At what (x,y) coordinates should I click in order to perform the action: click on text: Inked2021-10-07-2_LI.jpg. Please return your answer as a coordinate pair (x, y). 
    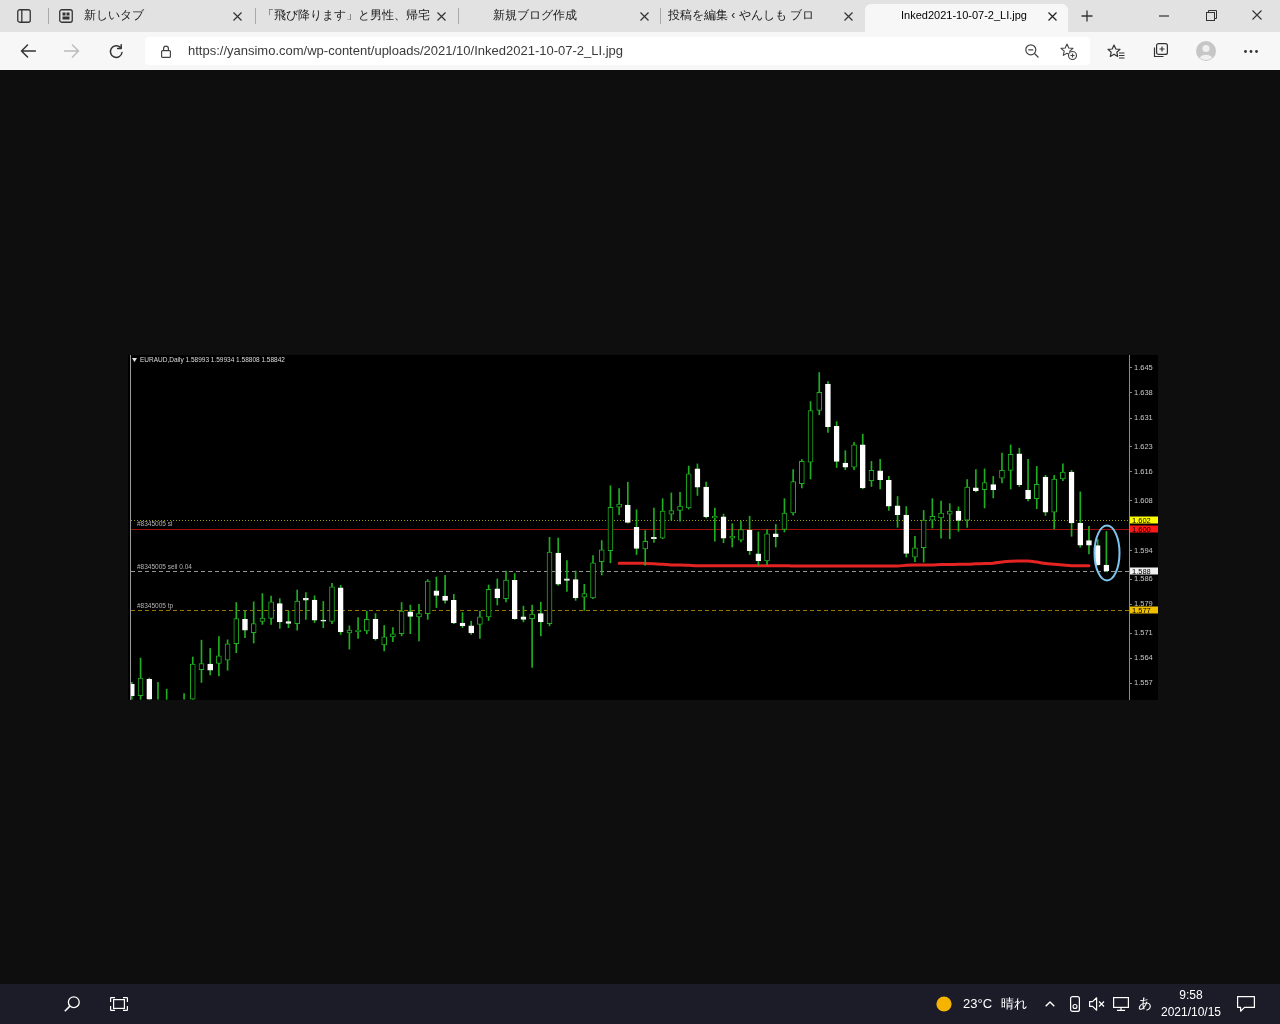
    Looking at the image, I should click on (964, 16).